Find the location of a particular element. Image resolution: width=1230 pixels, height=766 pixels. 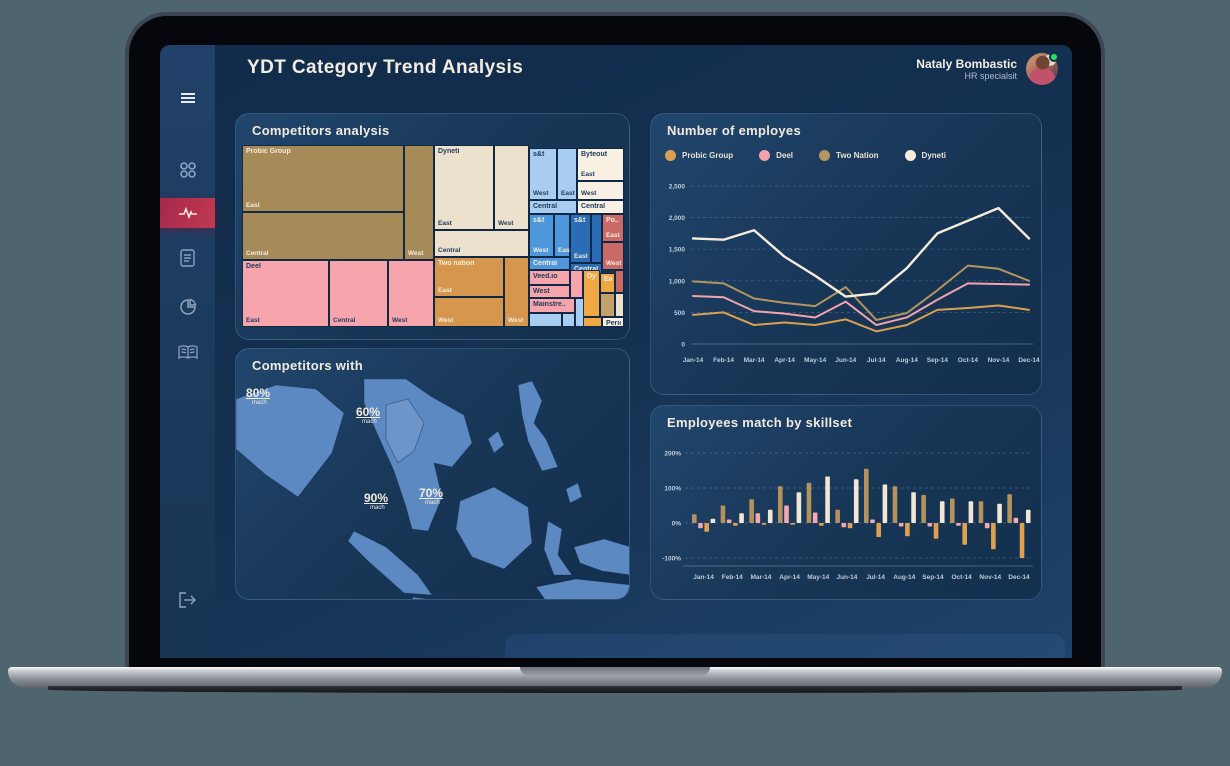

online-status-dot is located at coordinates (1054, 57).